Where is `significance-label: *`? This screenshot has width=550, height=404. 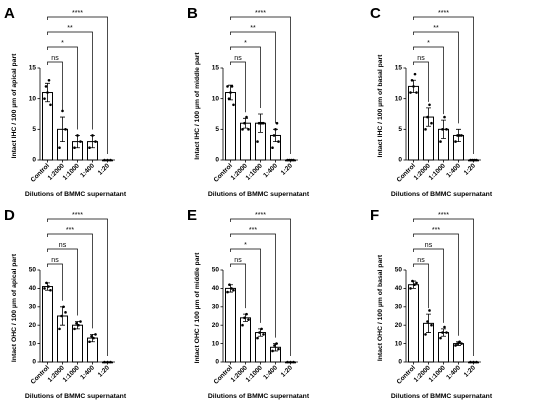 significance-label: * is located at coordinates (245, 245).